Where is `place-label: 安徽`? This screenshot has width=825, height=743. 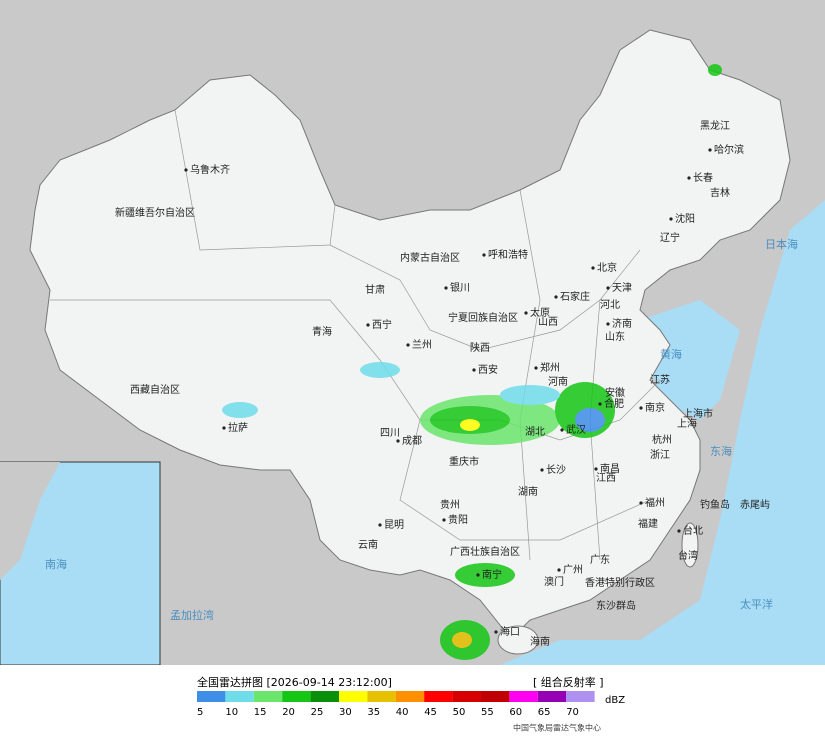
place-label: 安徽 is located at coordinates (615, 392).